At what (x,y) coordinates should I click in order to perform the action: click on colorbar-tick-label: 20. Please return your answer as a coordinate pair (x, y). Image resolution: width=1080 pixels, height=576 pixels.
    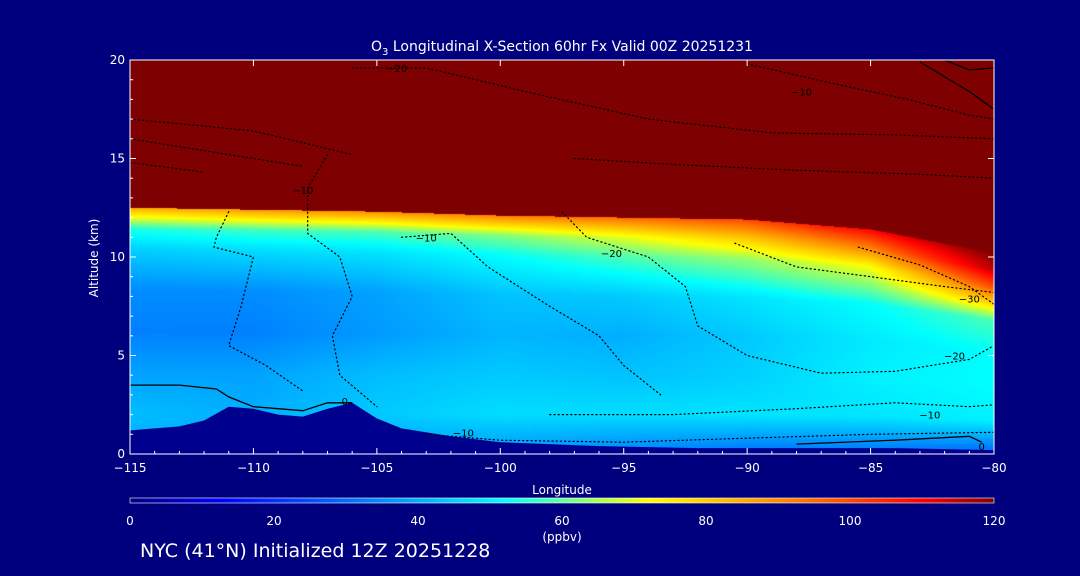
    Looking at the image, I should click on (273, 521).